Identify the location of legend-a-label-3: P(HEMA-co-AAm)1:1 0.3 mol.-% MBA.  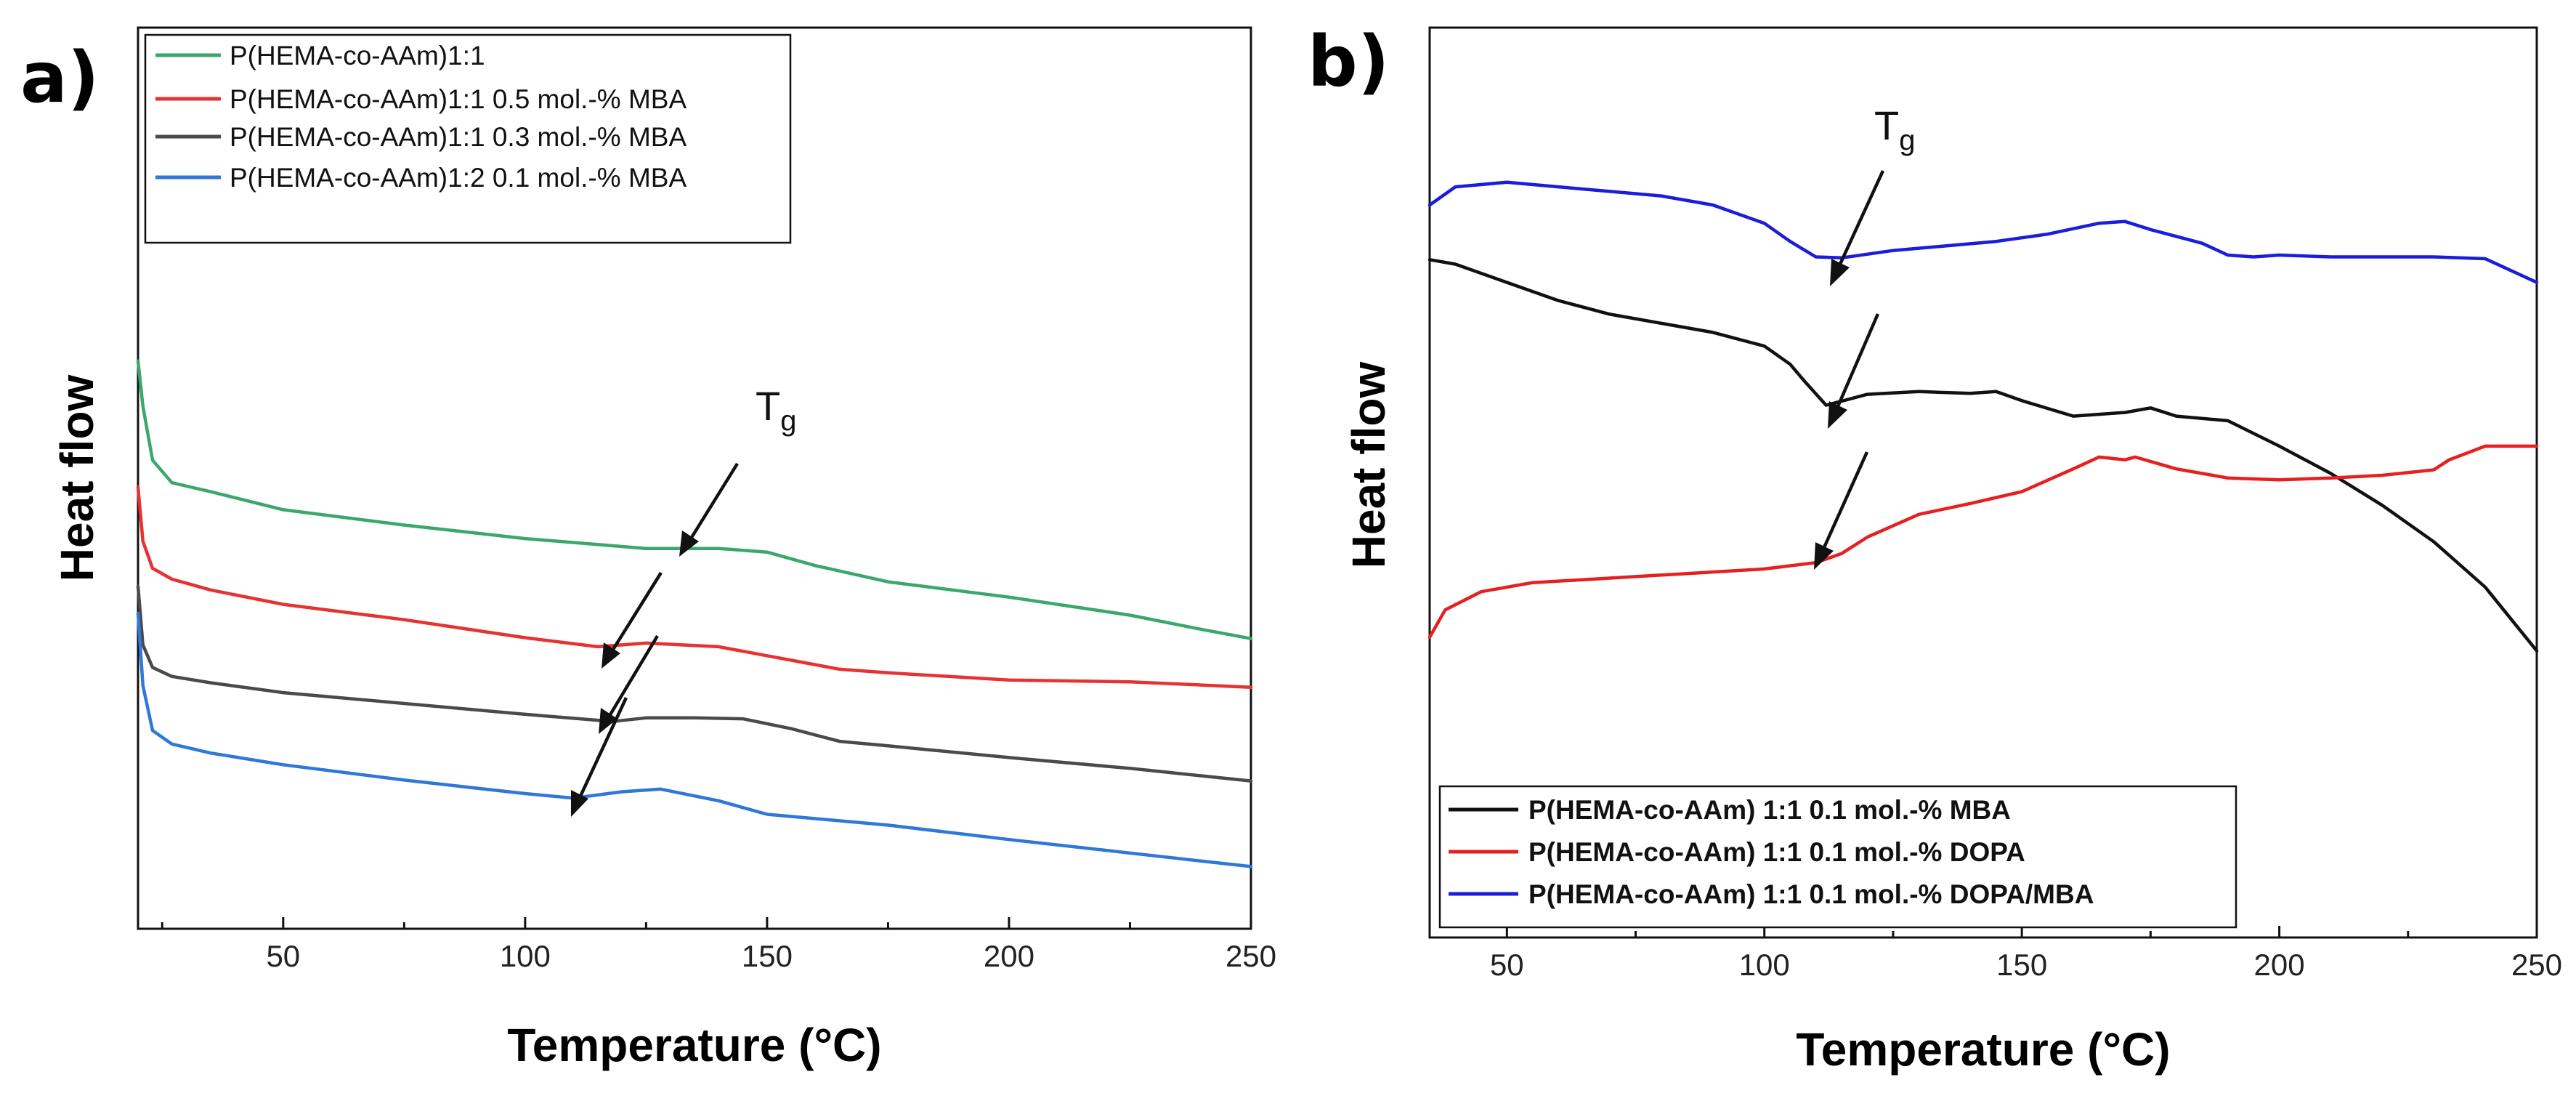
(458, 137).